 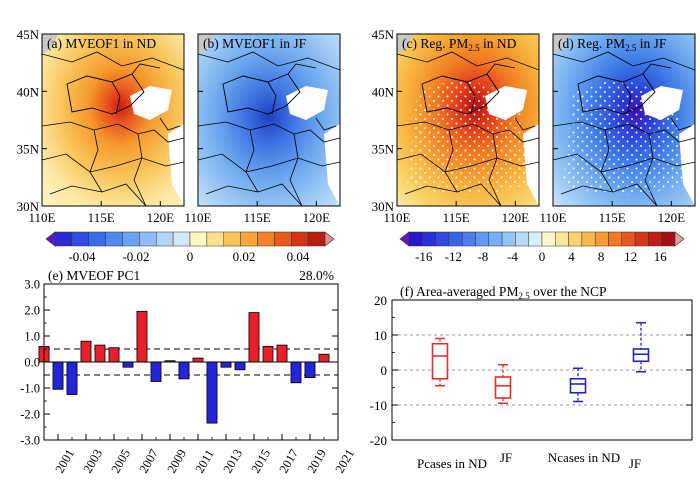 What do you see at coordinates (344, 461) in the screenshot?
I see `x-tick-label: 2021` at bounding box center [344, 461].